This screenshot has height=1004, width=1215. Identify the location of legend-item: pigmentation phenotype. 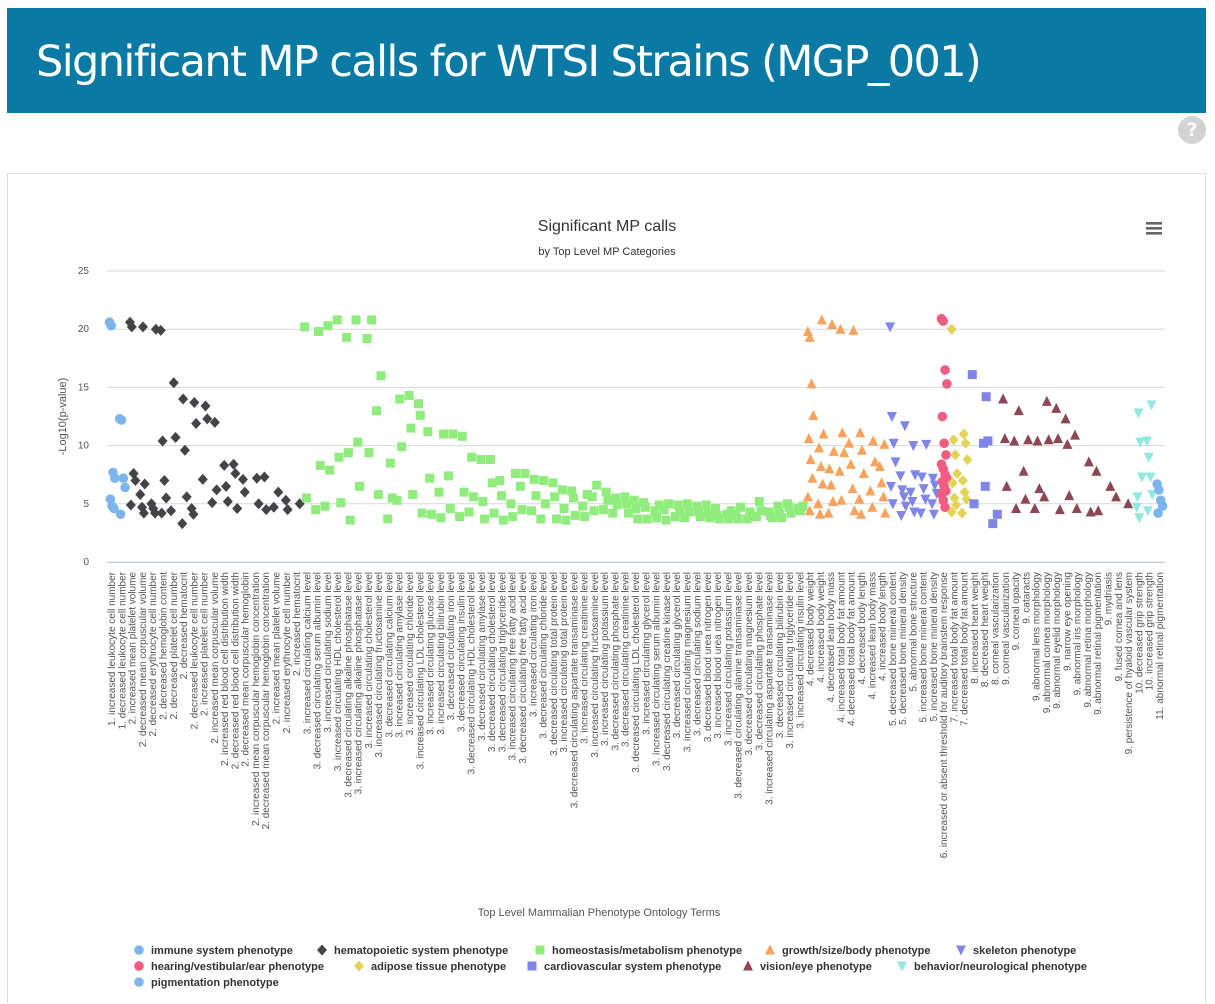
(206, 983).